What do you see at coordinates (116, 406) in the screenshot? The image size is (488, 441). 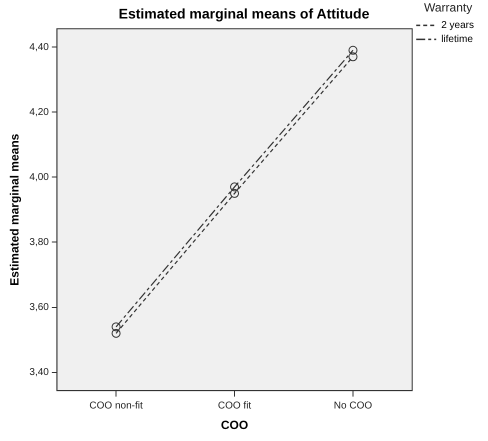 I see `x-tick-label: COO non-fit` at bounding box center [116, 406].